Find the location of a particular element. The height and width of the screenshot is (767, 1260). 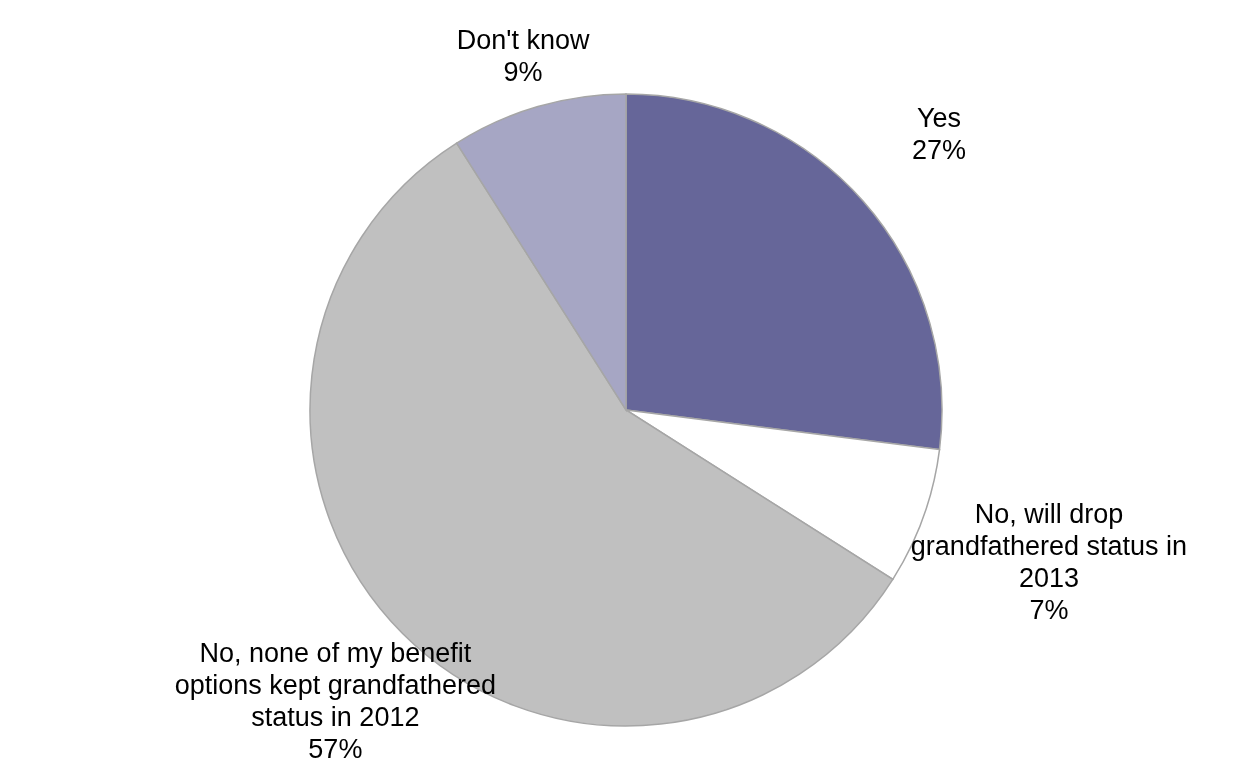

data-label: 57% is located at coordinates (335, 748).